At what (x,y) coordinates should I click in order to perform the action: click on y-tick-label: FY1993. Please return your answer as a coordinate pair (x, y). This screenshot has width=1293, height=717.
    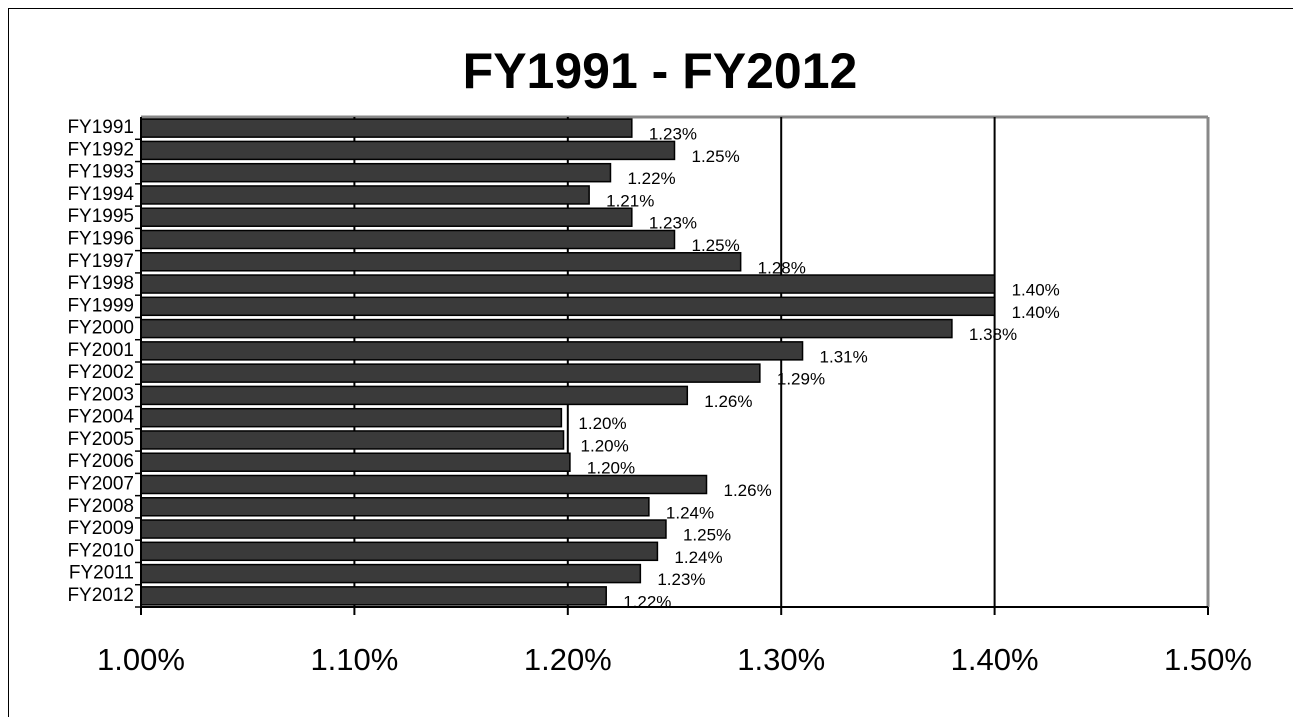
    Looking at the image, I should click on (100, 172).